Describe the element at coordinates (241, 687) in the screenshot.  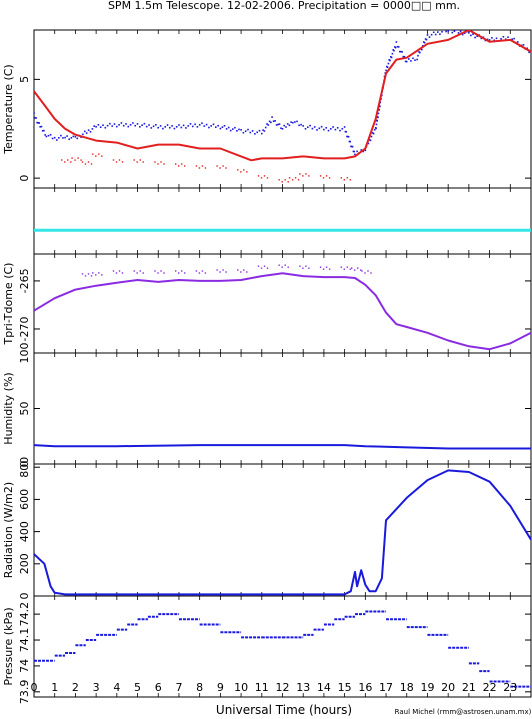
I see `x-tick-label: 10` at that location.